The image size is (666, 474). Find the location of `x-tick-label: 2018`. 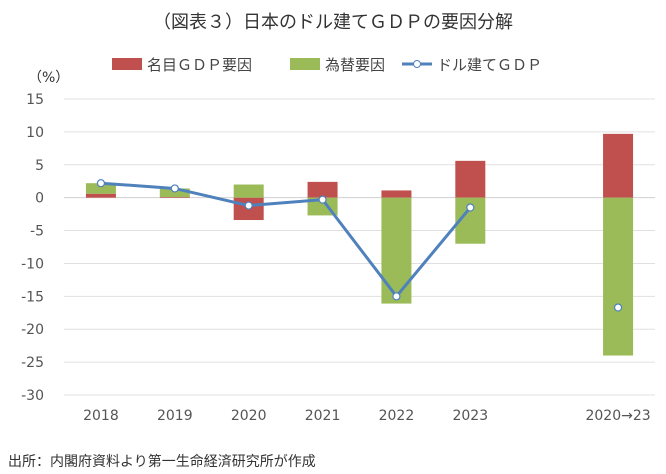

x-tick-label: 2018 is located at coordinates (101, 416).